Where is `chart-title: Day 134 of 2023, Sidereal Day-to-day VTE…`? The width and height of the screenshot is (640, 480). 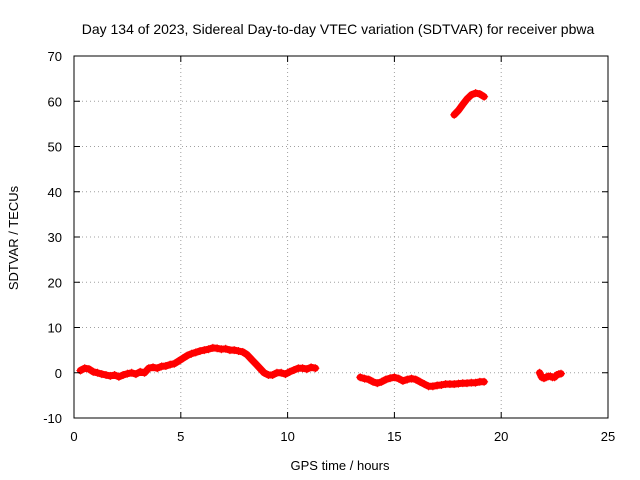
chart-title: Day 134 of 2023, Sidereal Day-to-day VTE… is located at coordinates (338, 29).